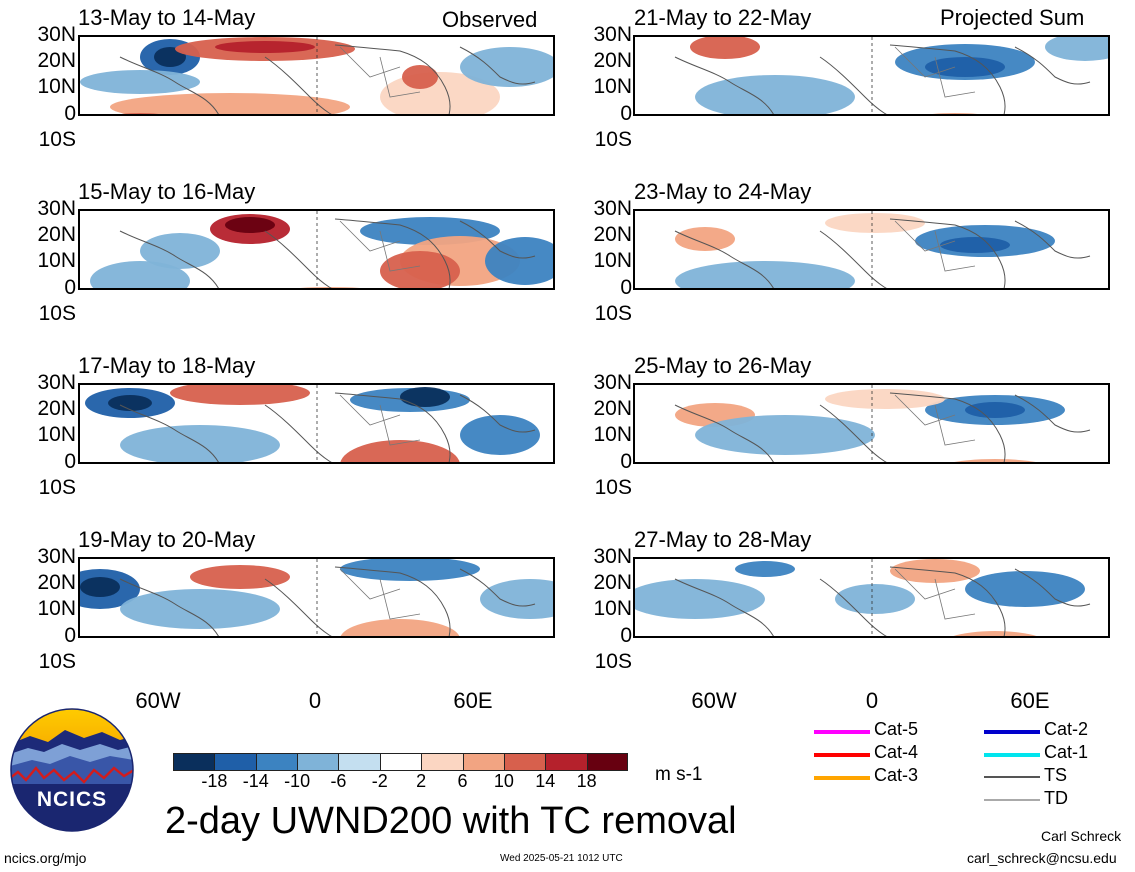  I want to click on figure-title: 2-day UWND200 with TC removal, so click(451, 821).